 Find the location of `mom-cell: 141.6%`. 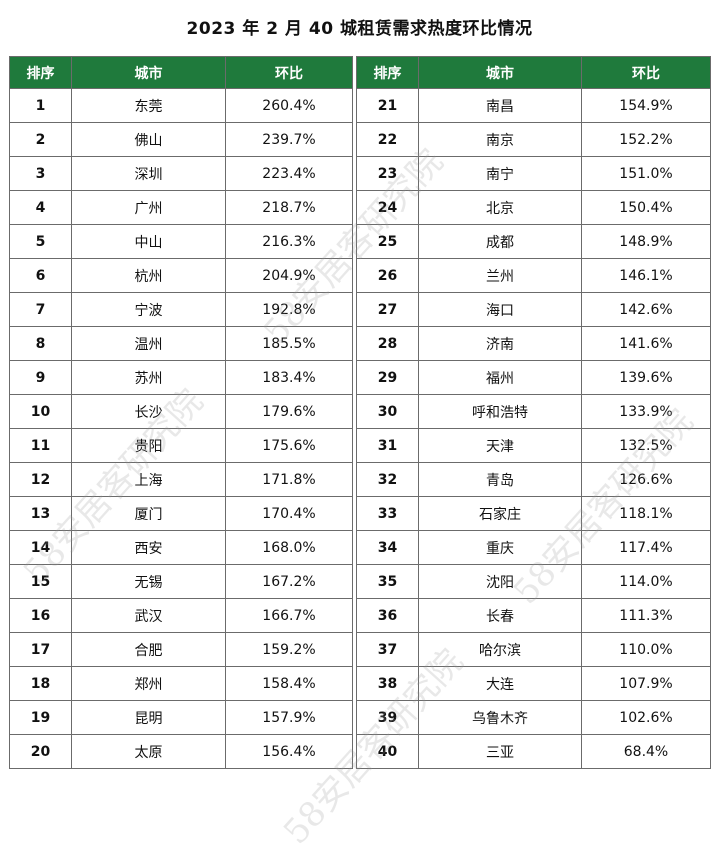

mom-cell: 141.6% is located at coordinates (646, 343).